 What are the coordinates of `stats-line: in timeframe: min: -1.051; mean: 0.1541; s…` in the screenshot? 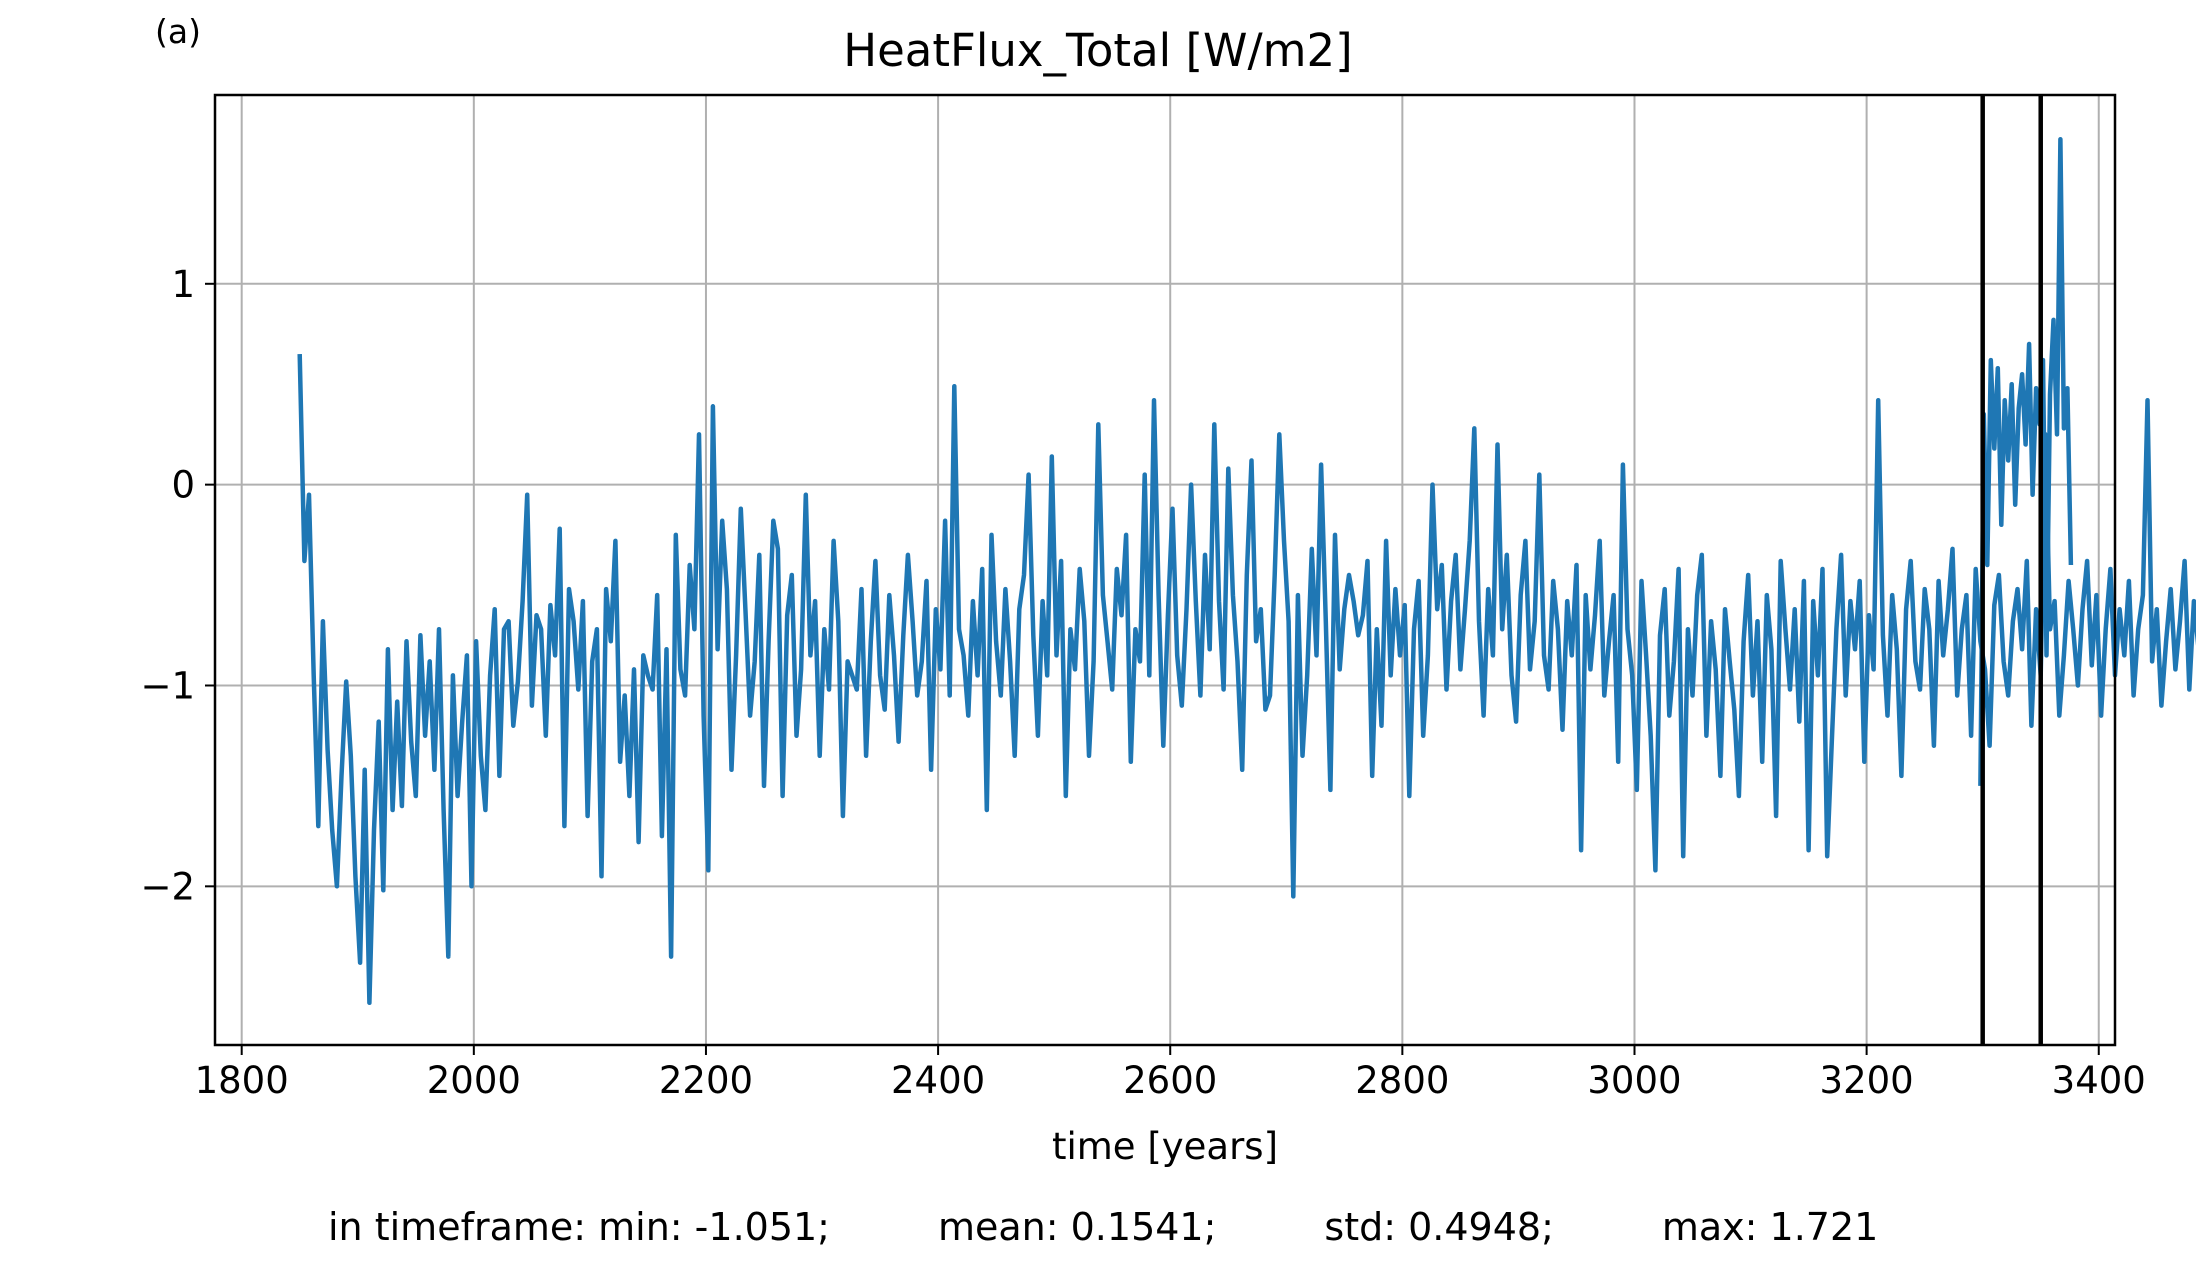 It's located at (1103, 1227).